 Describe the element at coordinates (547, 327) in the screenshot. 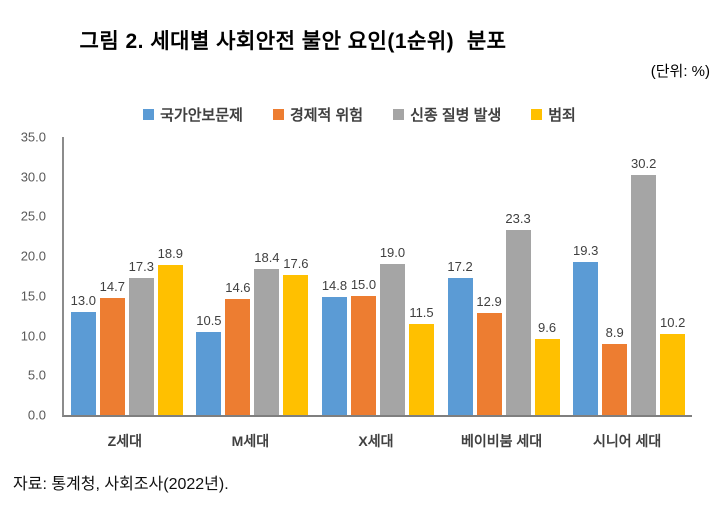

I see `bar-data-label: 9.6` at that location.